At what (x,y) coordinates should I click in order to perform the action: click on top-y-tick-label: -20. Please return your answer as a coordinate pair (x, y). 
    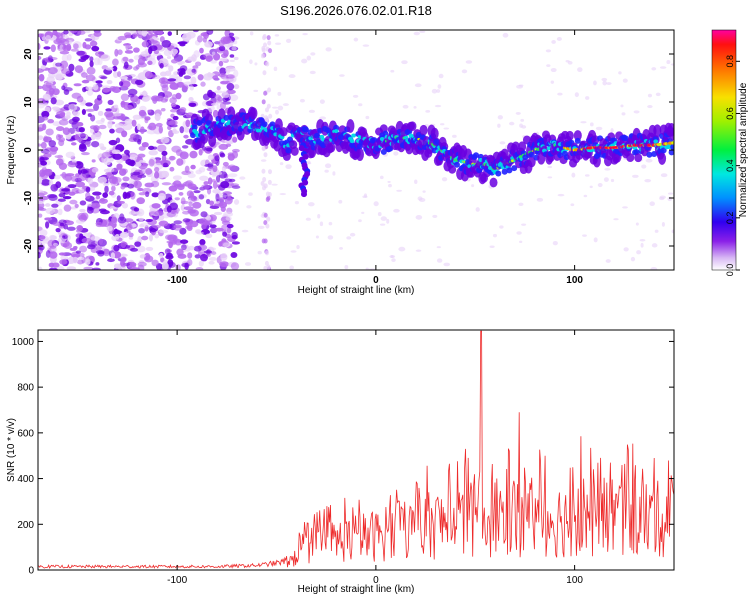
    Looking at the image, I should click on (28, 245).